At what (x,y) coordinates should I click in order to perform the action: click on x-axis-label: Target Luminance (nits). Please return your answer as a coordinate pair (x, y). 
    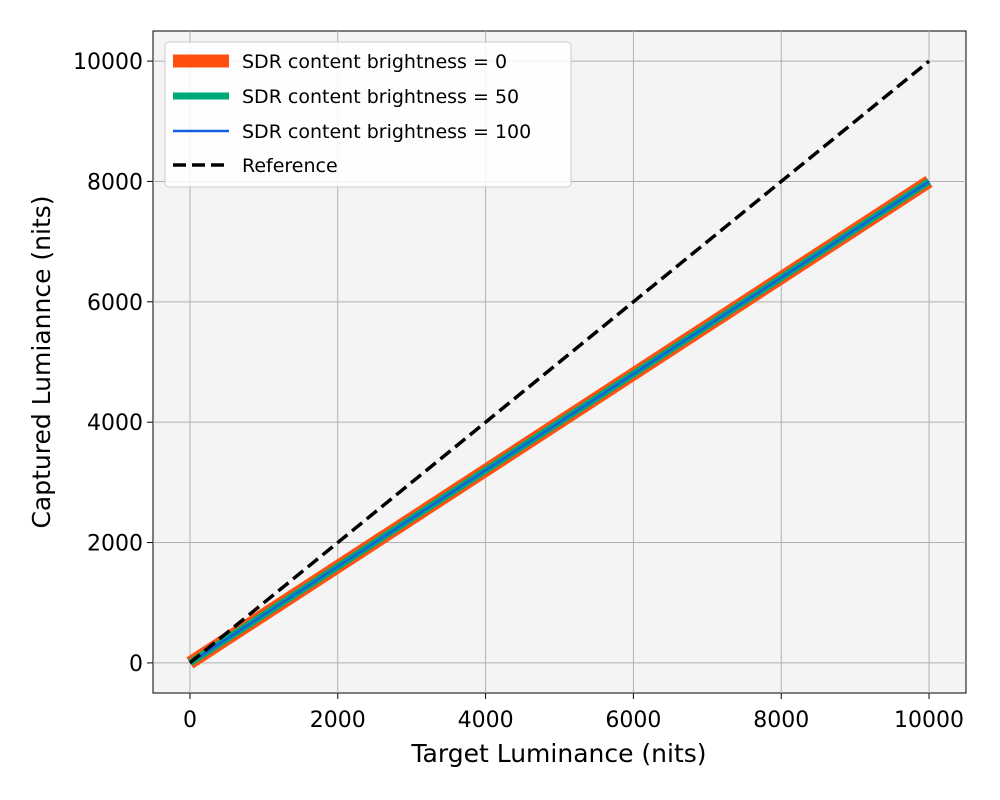
    Looking at the image, I should click on (558, 753).